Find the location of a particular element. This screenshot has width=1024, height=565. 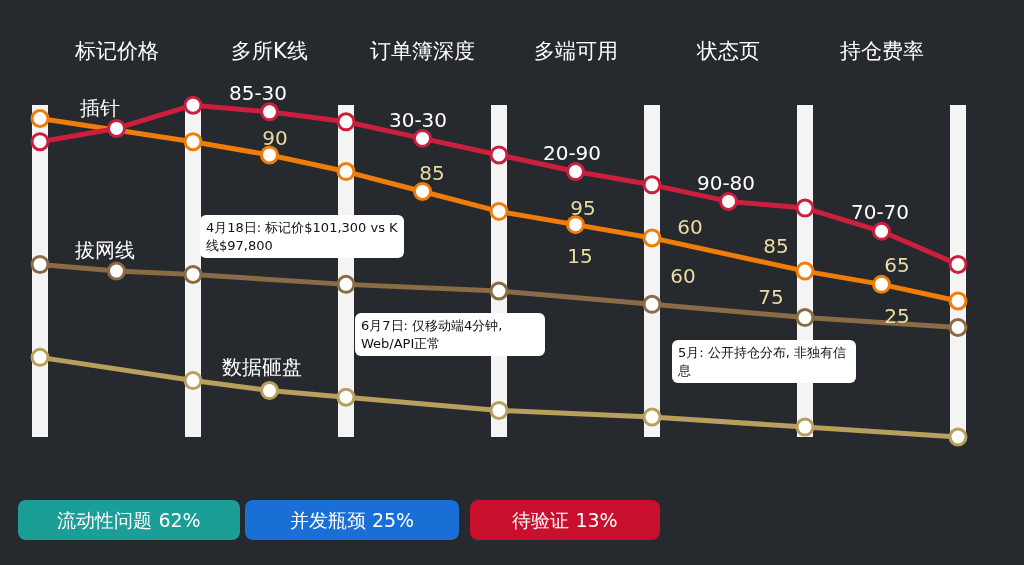

annotation: 20-90 is located at coordinates (572, 153).